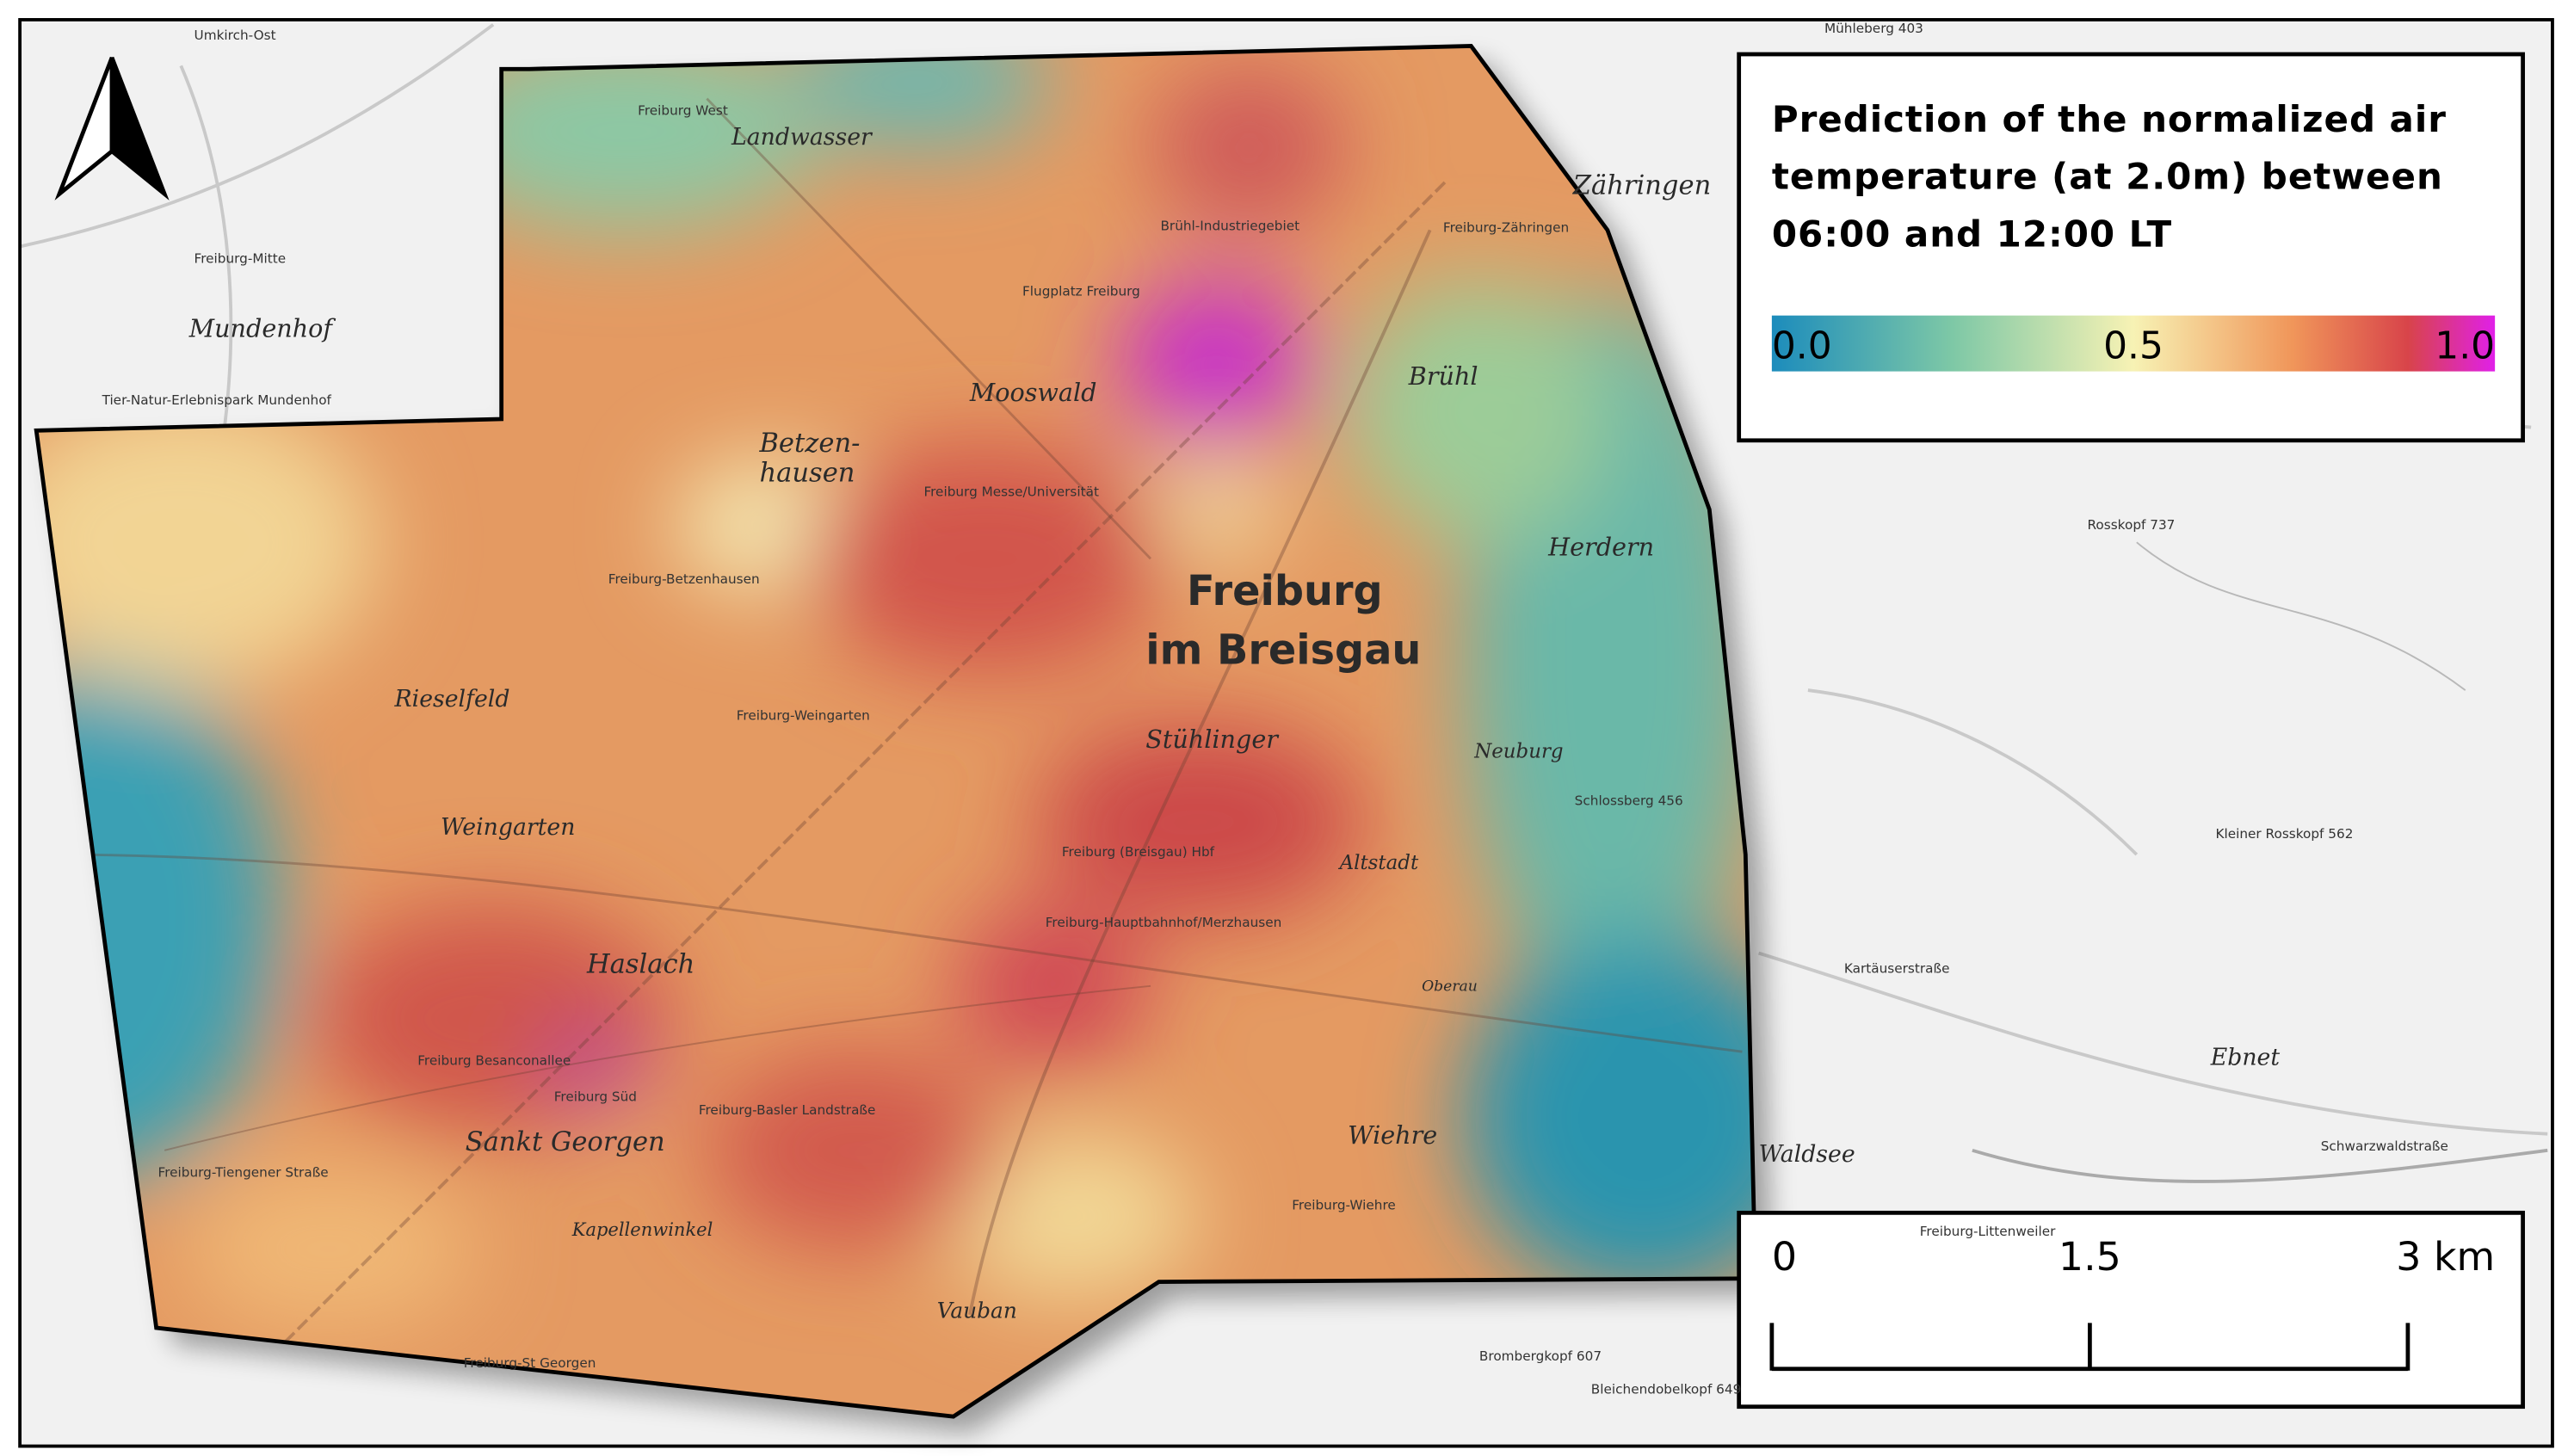 This screenshot has width=2574, height=1456. Describe the element at coordinates (2132, 525) in the screenshot. I see `small-label: Rosskopf 737` at that location.